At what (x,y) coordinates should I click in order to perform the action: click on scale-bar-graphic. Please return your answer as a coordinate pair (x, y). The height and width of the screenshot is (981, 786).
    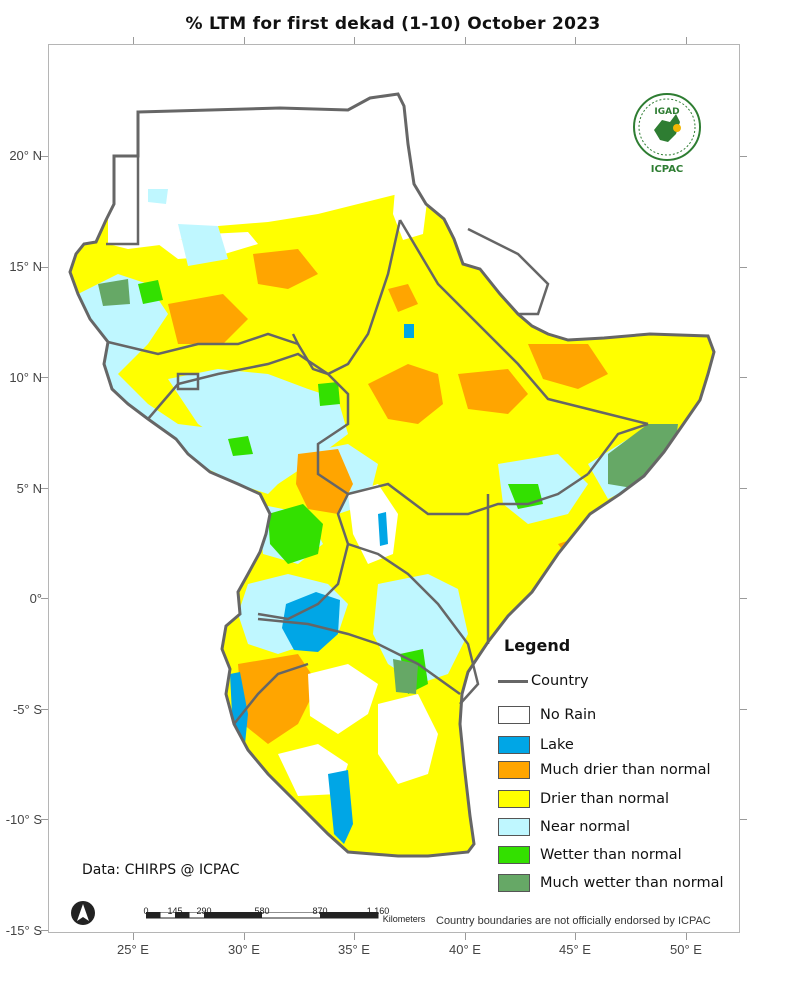
    Looking at the image, I should click on (262, 915).